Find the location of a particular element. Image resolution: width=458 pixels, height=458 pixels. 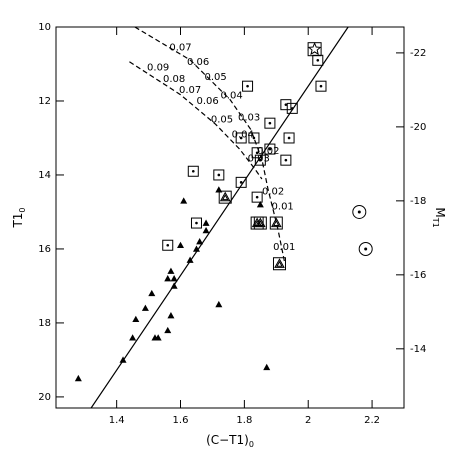

y-tick-label: 14 is located at coordinates (44, 175).